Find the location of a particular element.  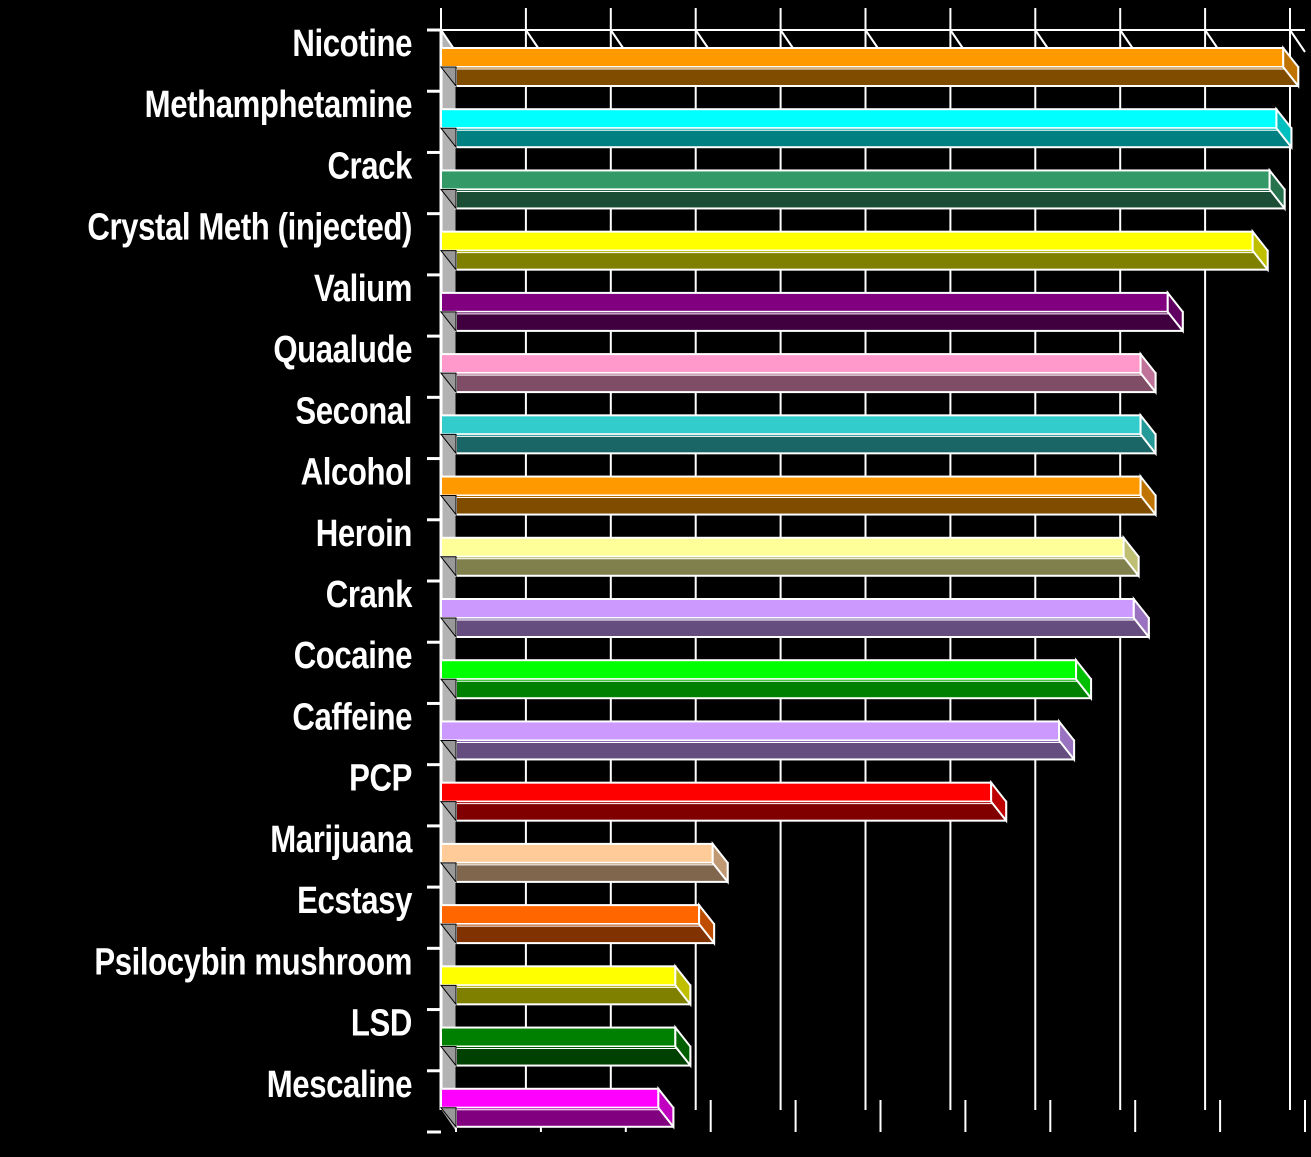

category-label: Mescaline is located at coordinates (339, 1085).